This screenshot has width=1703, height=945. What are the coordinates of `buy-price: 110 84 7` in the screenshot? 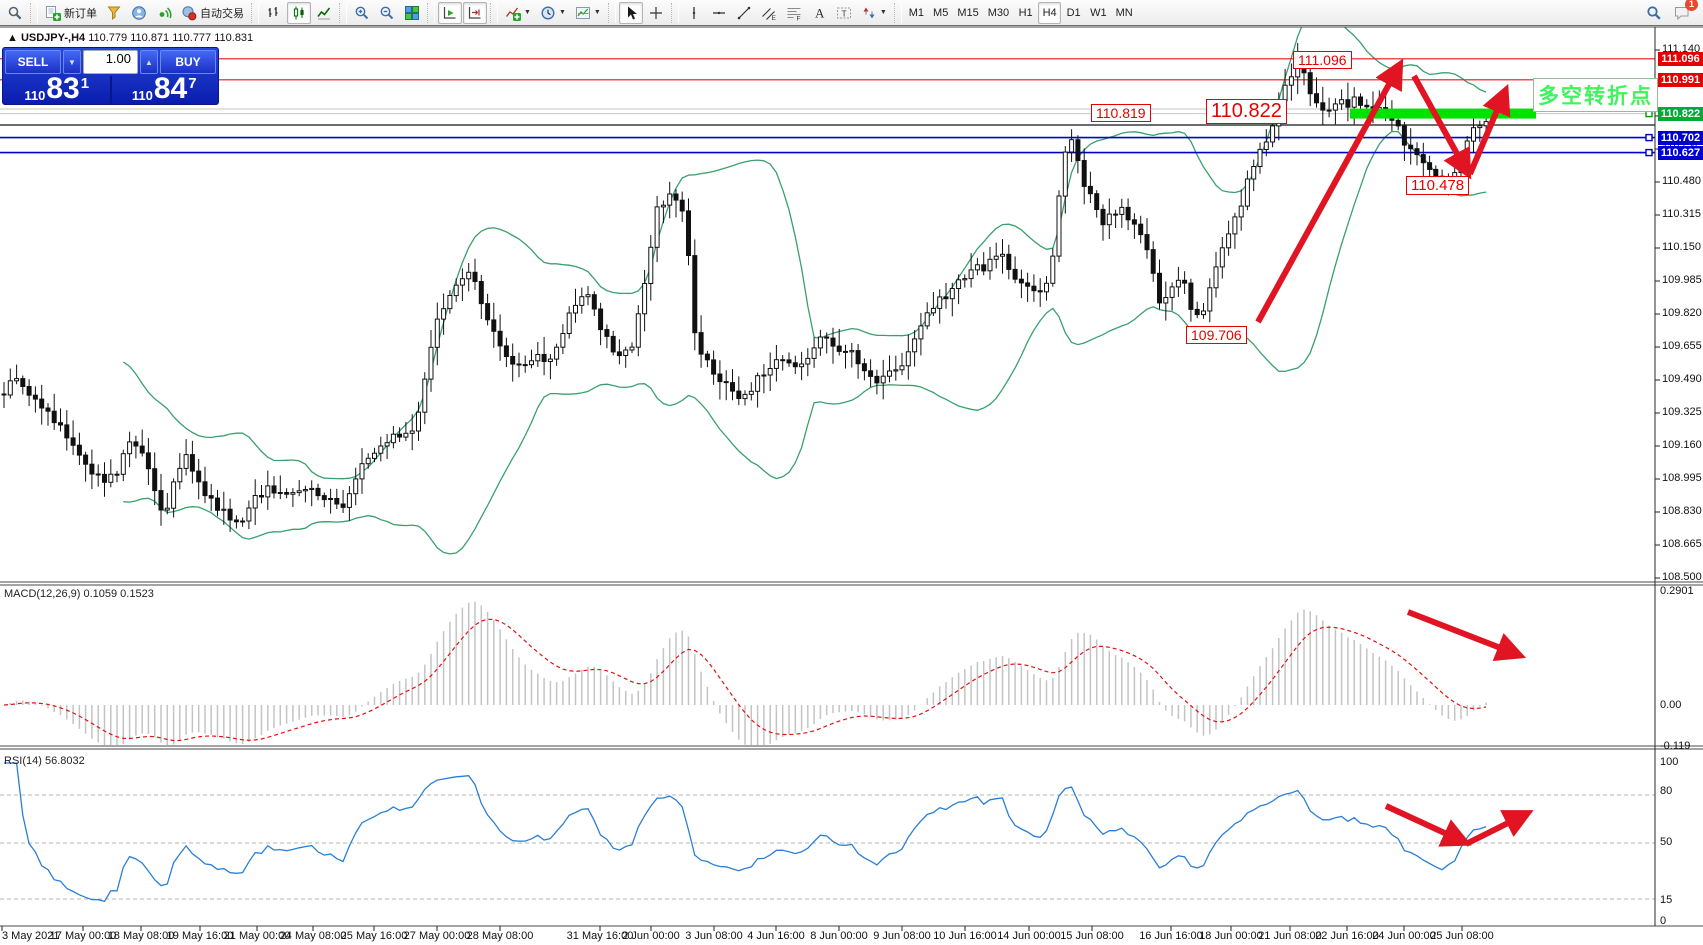 It's located at (165, 89).